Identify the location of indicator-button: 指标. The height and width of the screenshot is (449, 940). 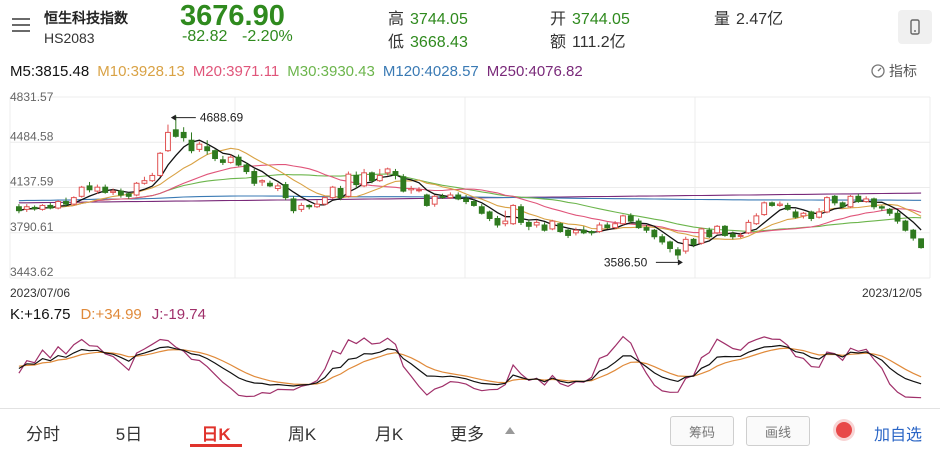
(893, 71).